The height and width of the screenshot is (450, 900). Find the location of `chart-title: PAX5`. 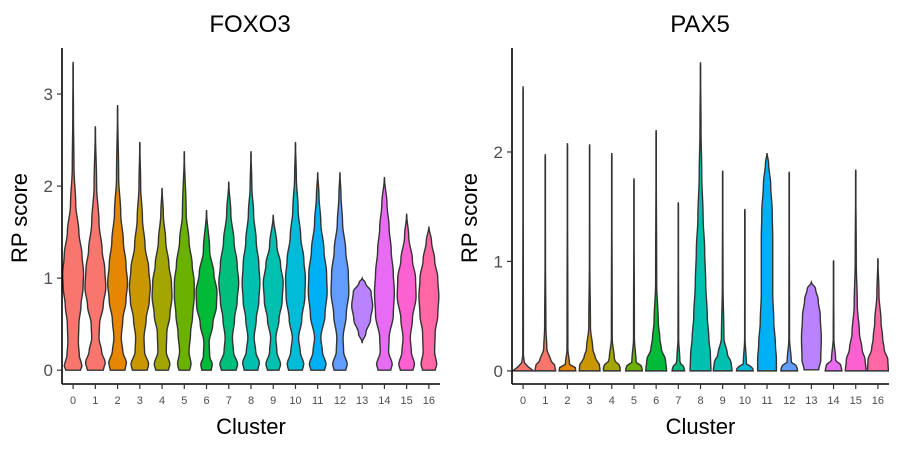

chart-title: PAX5 is located at coordinates (700, 24).